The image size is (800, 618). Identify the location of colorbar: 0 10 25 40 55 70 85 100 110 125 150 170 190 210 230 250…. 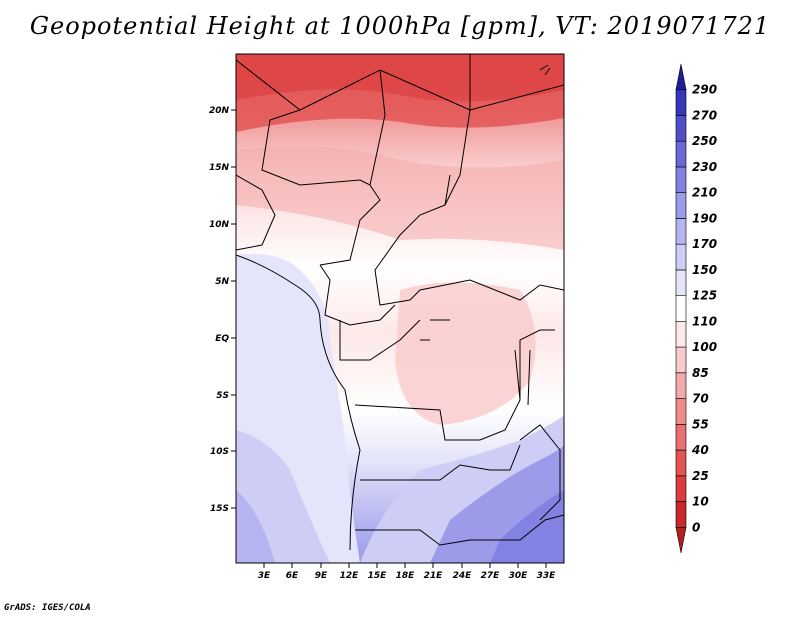
(696, 308).